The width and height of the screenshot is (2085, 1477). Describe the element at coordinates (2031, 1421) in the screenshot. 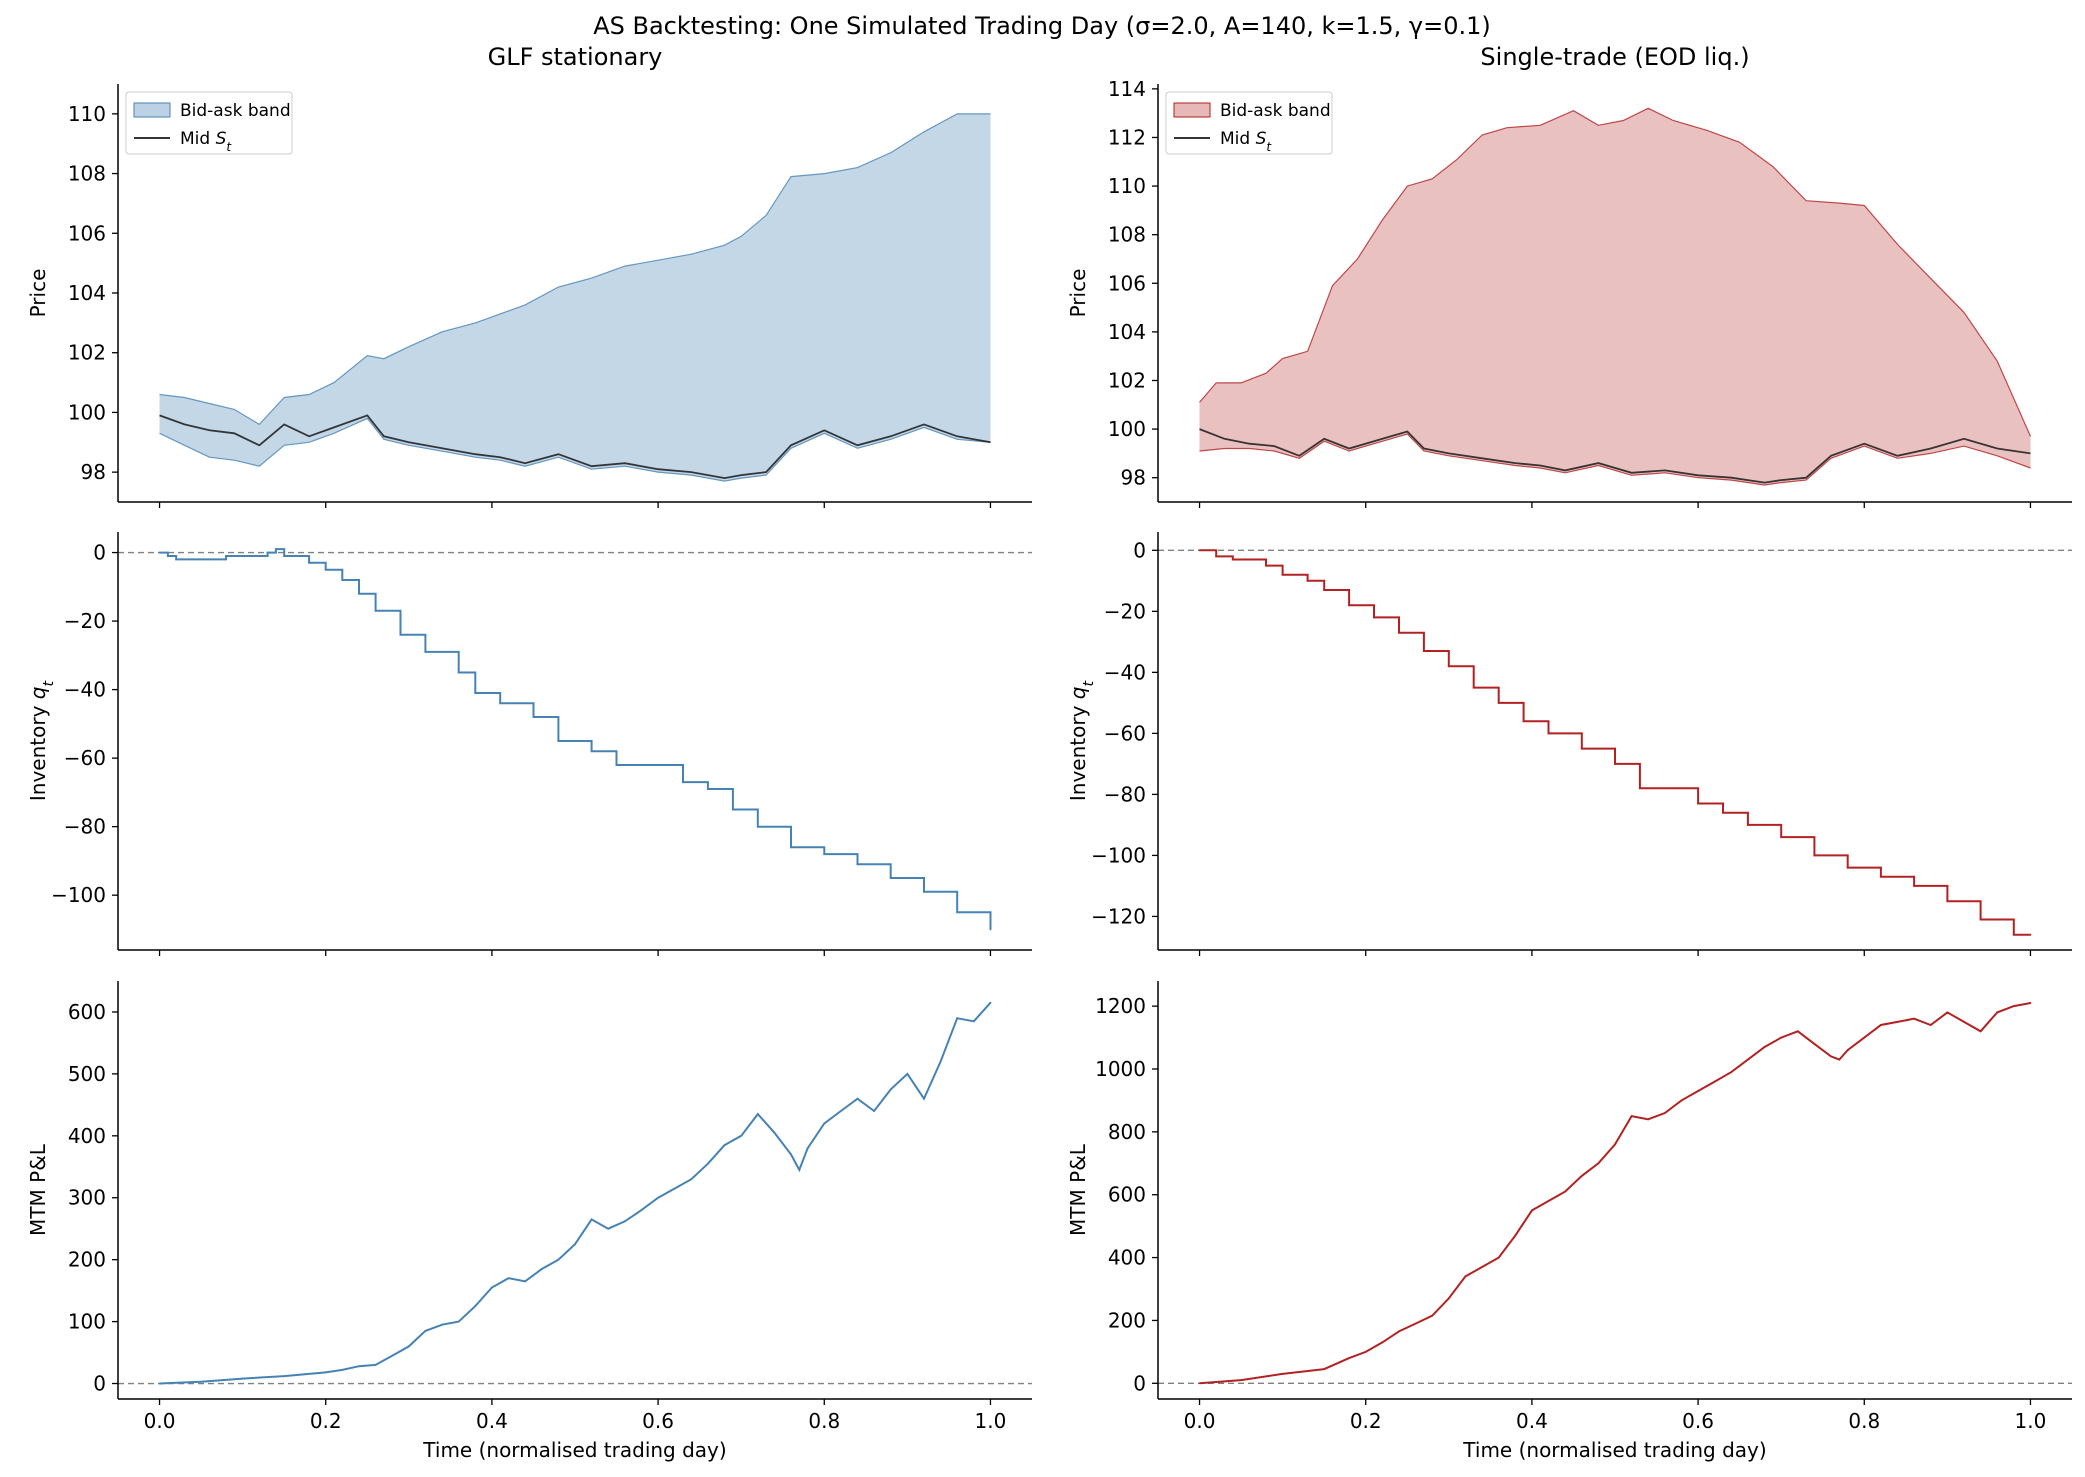

I see `x-tick-label: 1.0` at that location.